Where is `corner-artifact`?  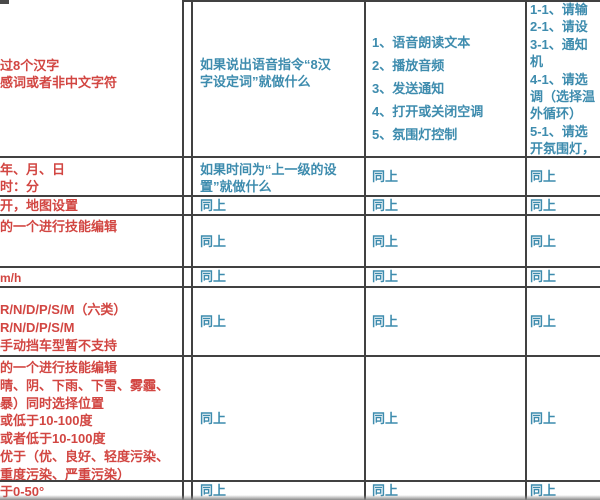
corner-artifact is located at coordinates (4, 2).